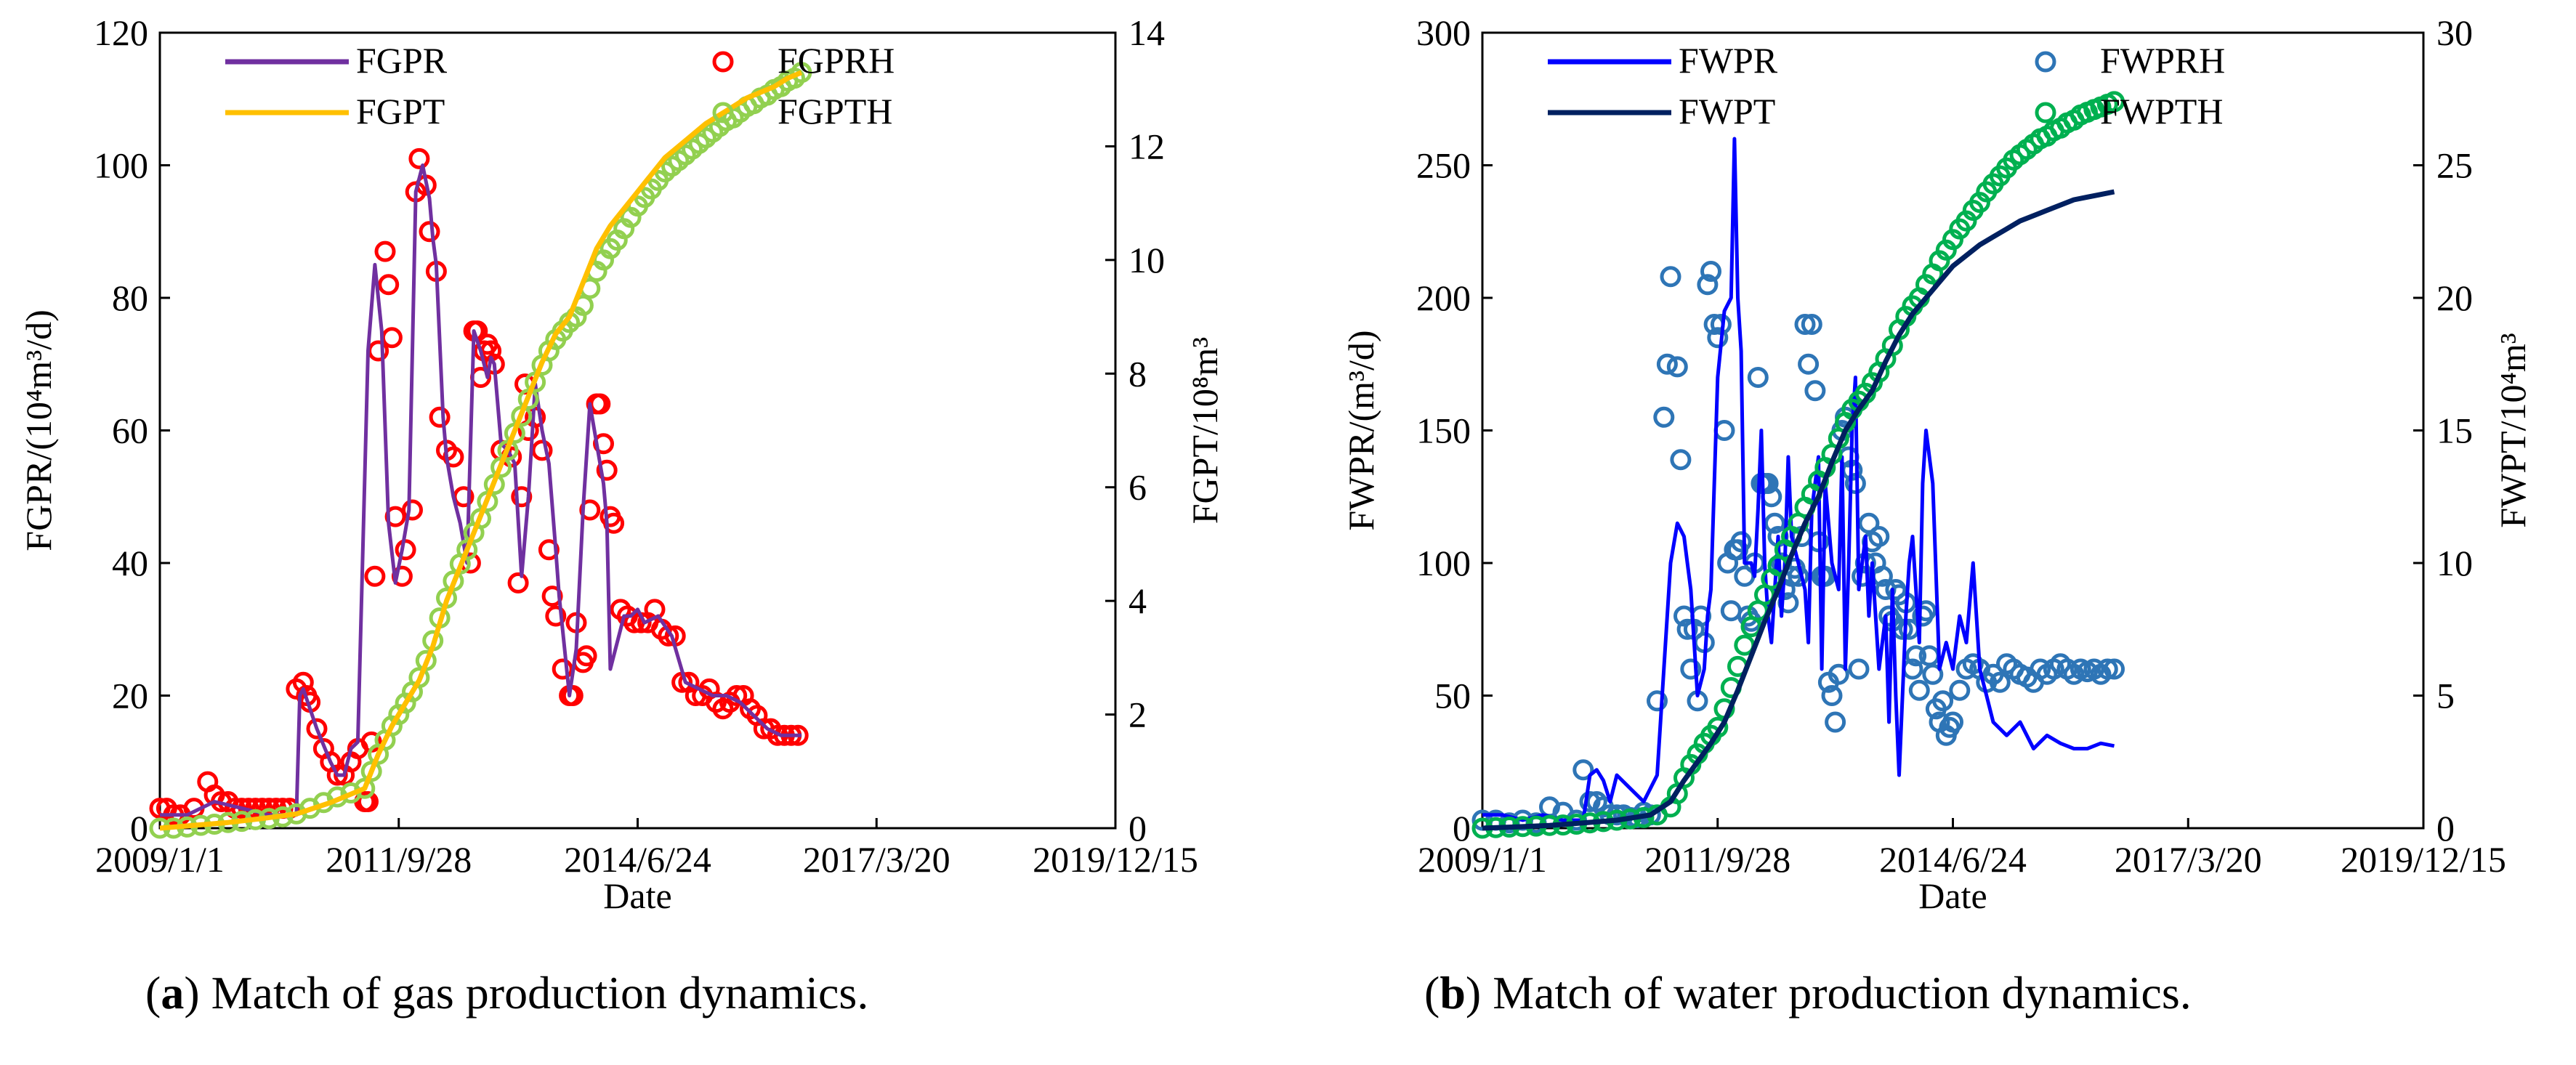 The width and height of the screenshot is (2576, 1065). Describe the element at coordinates (1717, 859) in the screenshot. I see `panel-b-x-tick-label: 2011/9/28` at that location.